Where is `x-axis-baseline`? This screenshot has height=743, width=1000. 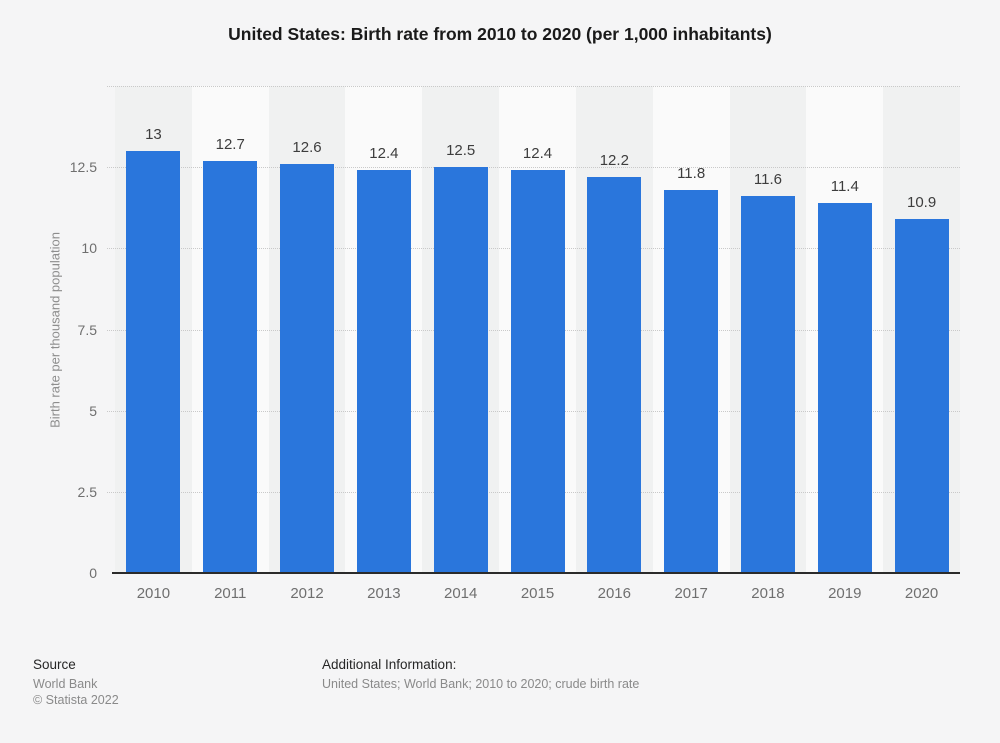 x-axis-baseline is located at coordinates (536, 573).